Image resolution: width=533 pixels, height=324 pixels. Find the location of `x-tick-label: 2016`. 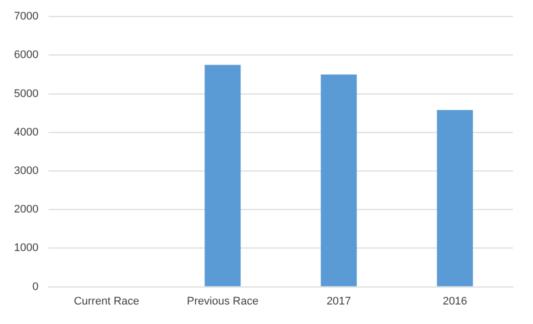

x-tick-label: 2016 is located at coordinates (455, 301).